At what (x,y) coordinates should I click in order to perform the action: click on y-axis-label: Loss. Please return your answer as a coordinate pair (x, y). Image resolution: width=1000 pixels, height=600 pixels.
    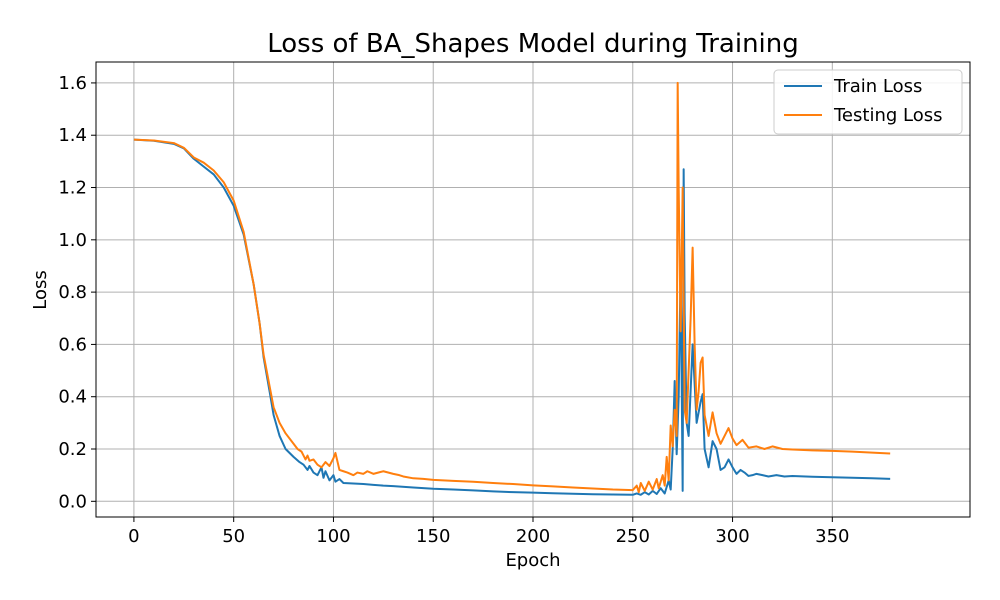
    Looking at the image, I should click on (40, 289).